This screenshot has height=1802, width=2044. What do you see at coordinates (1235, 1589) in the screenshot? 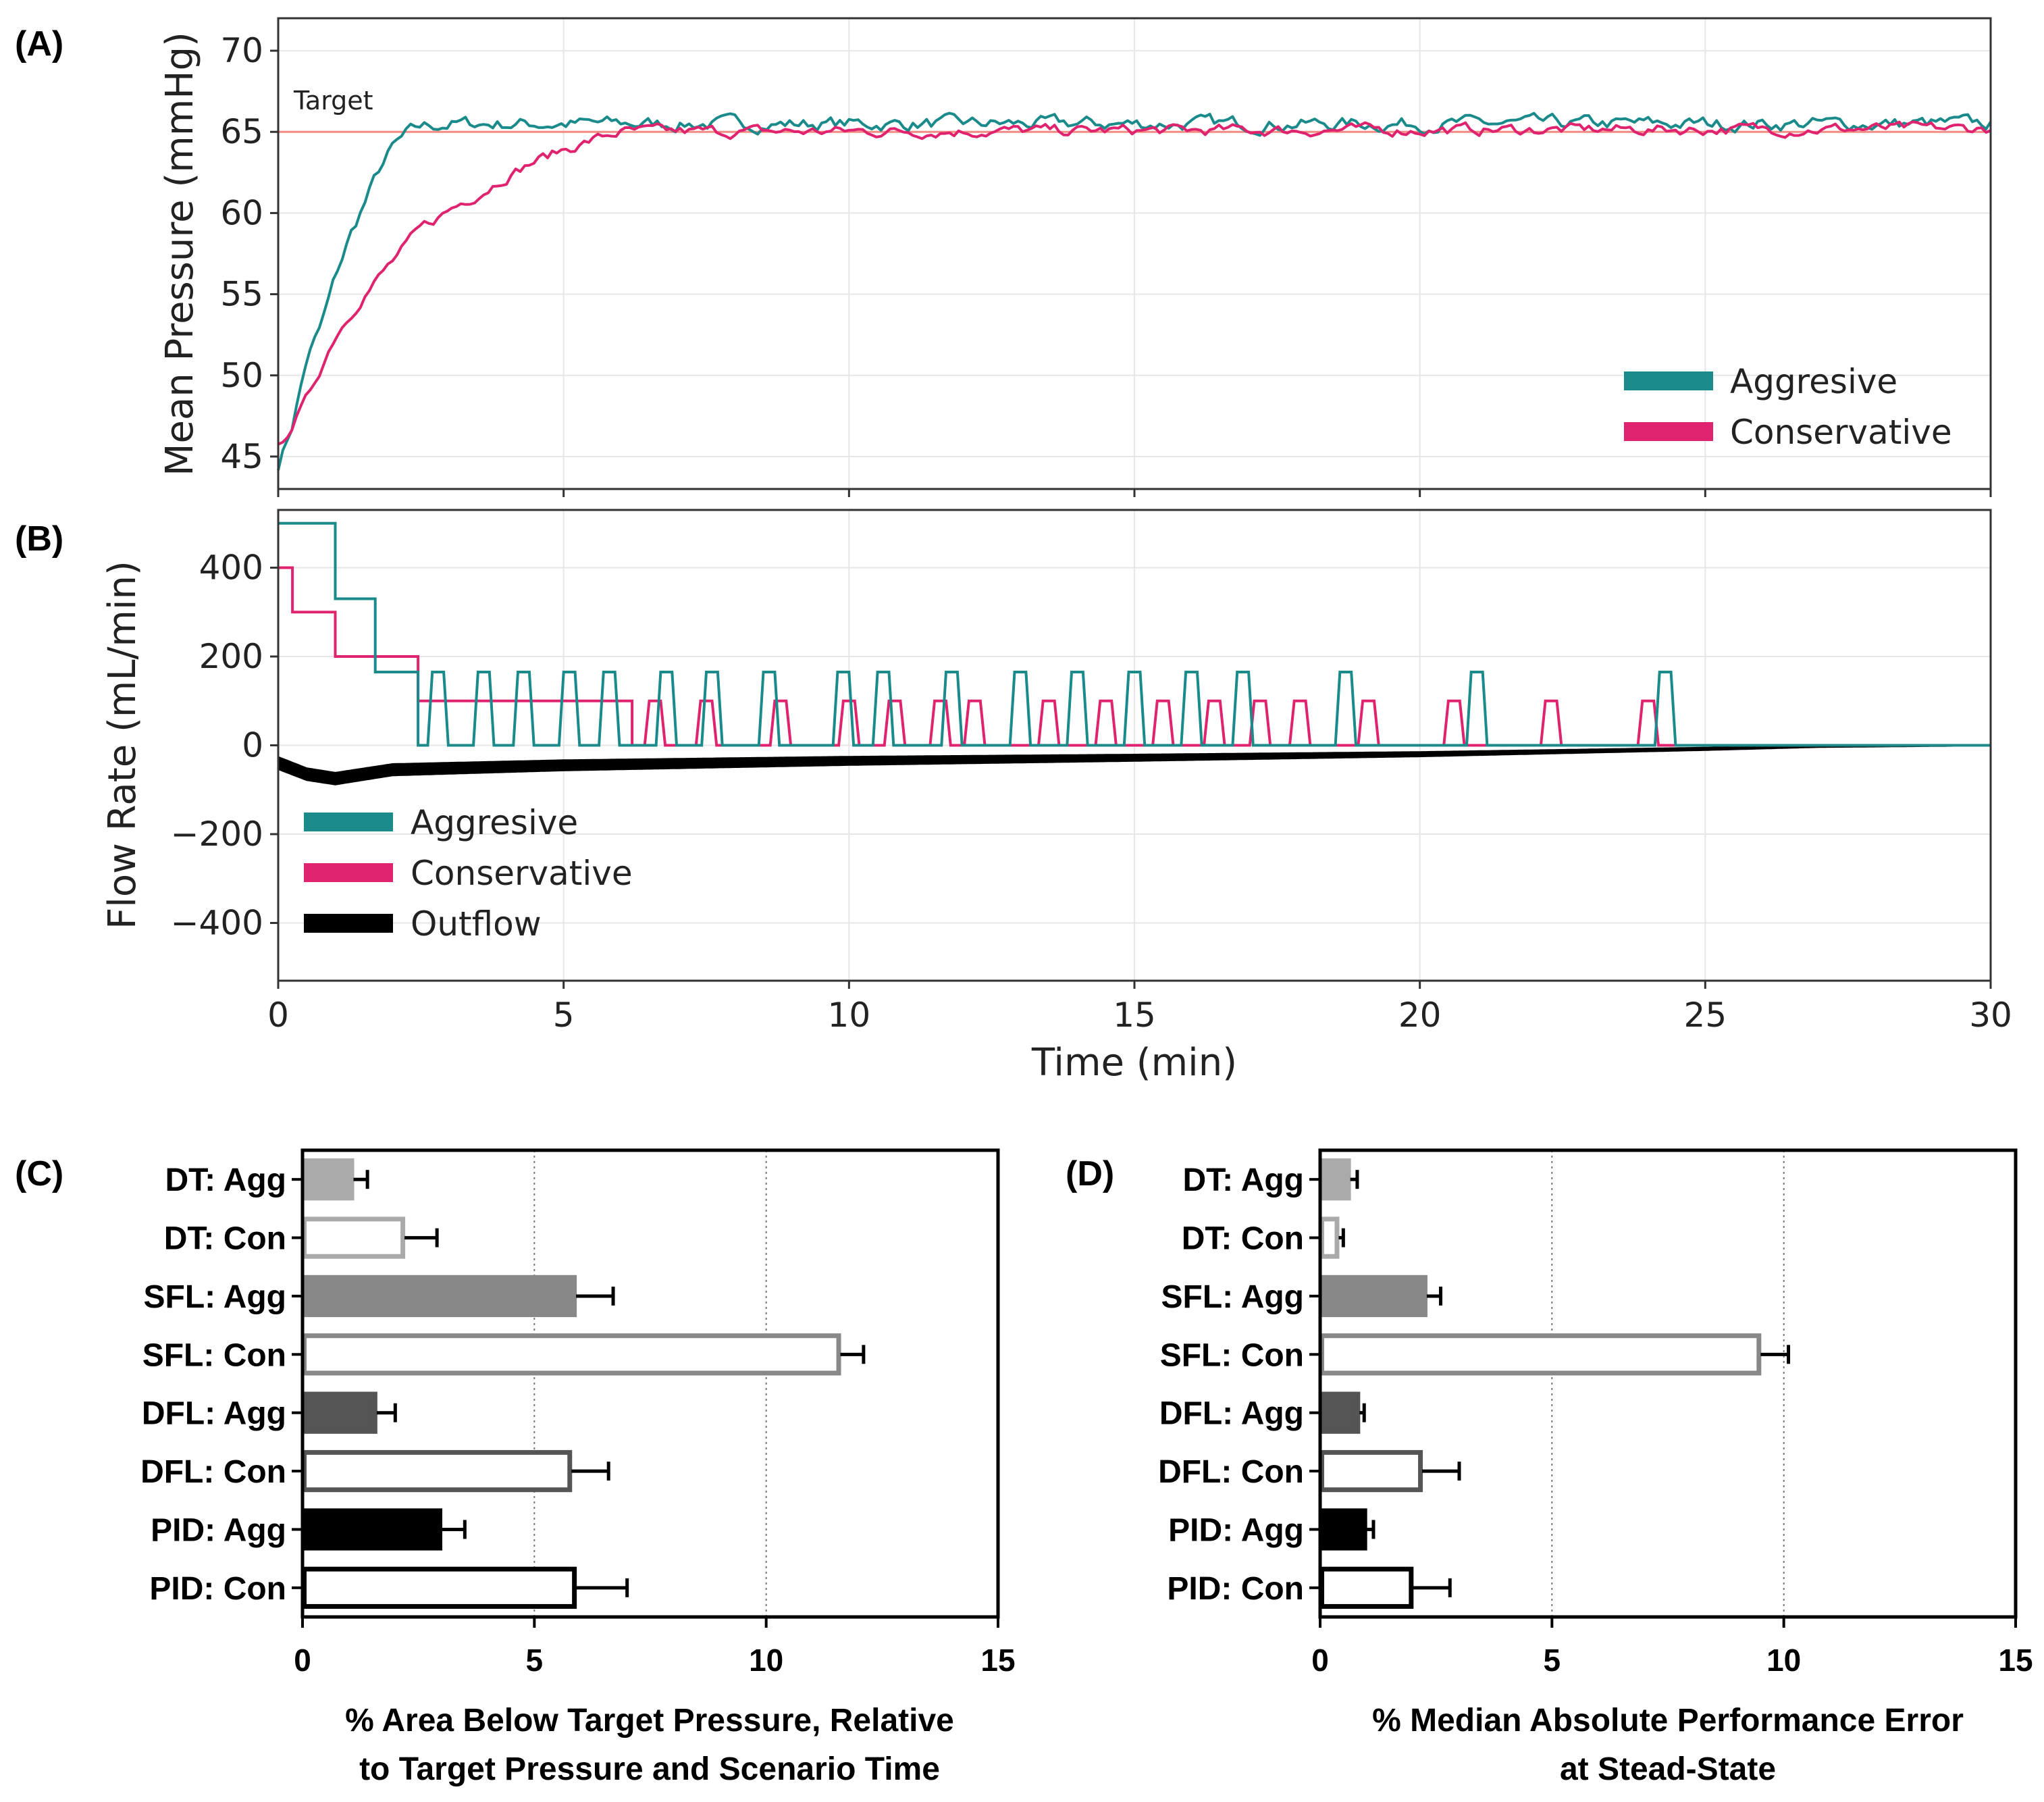
I see `panel-d-category-label-7: PID: Con` at bounding box center [1235, 1589].